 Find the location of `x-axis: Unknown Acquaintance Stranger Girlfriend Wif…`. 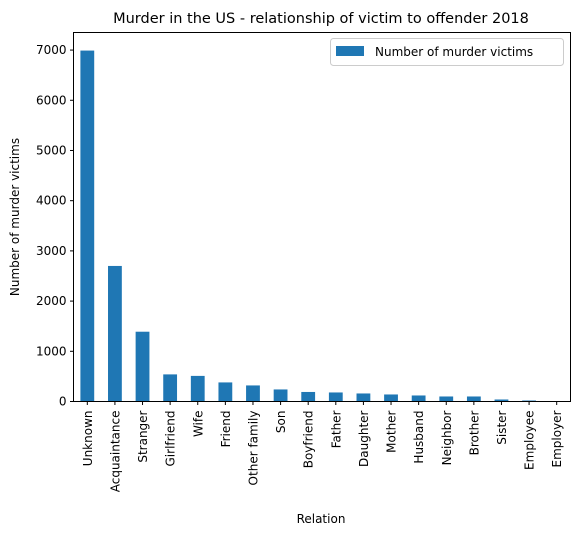

x-axis: Unknown Acquaintance Stranger Girlfriend Wif… is located at coordinates (322, 447).